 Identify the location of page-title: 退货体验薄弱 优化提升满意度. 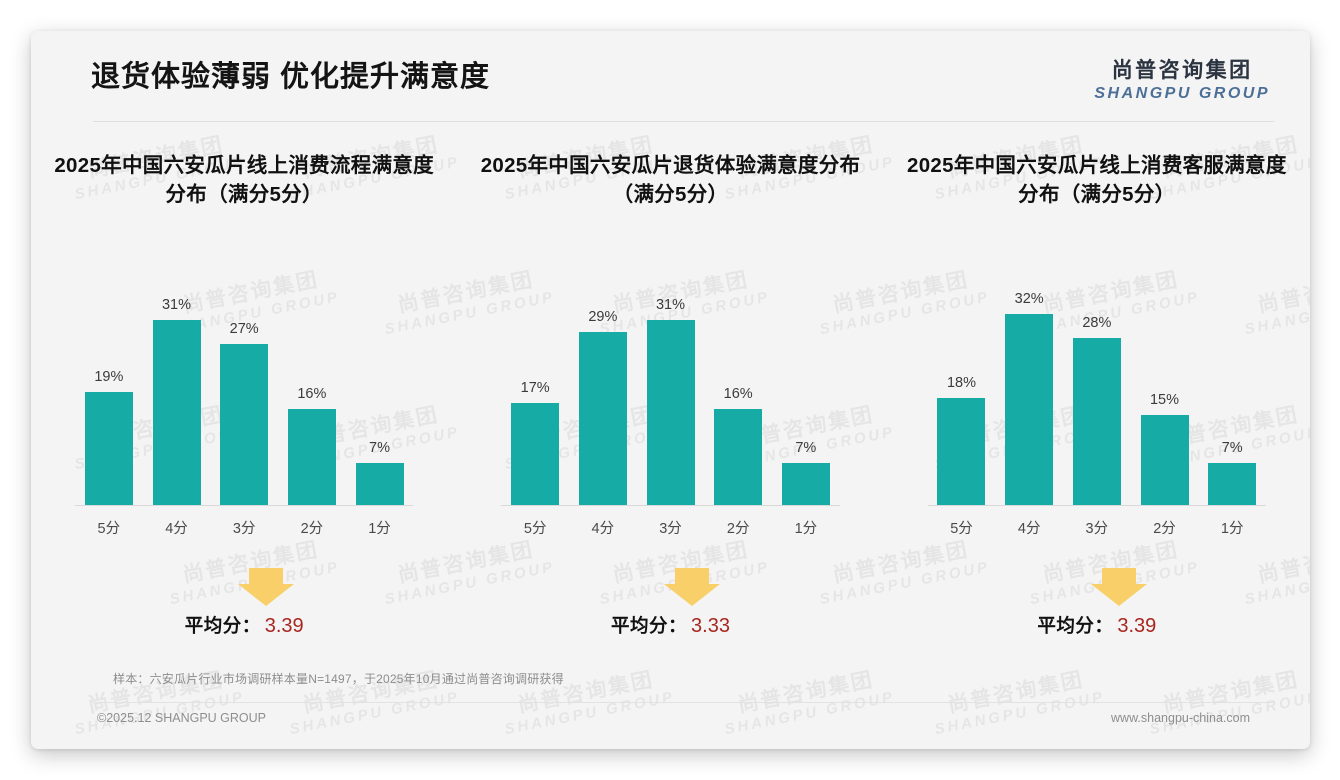
(291, 77).